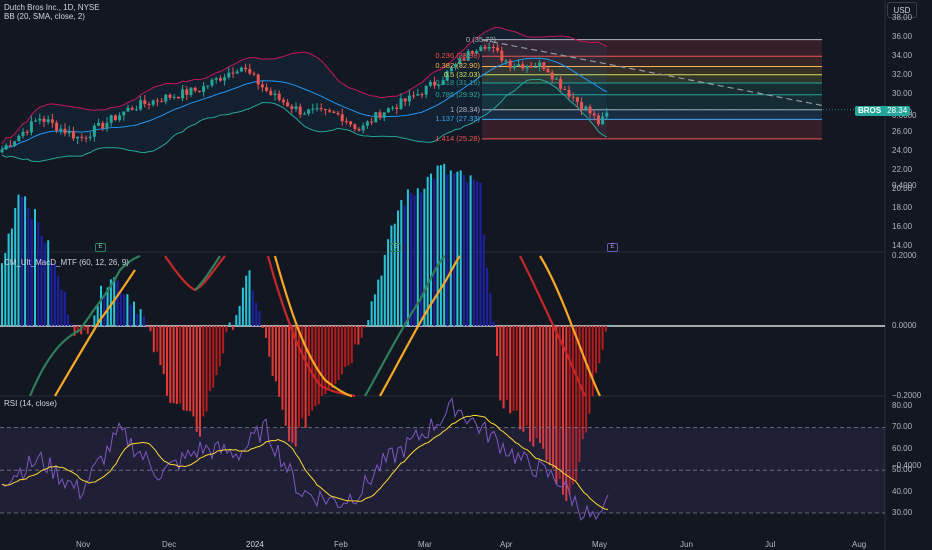 The width and height of the screenshot is (932, 550). I want to click on fib-label: 0.618 (31.16), so click(457, 82).